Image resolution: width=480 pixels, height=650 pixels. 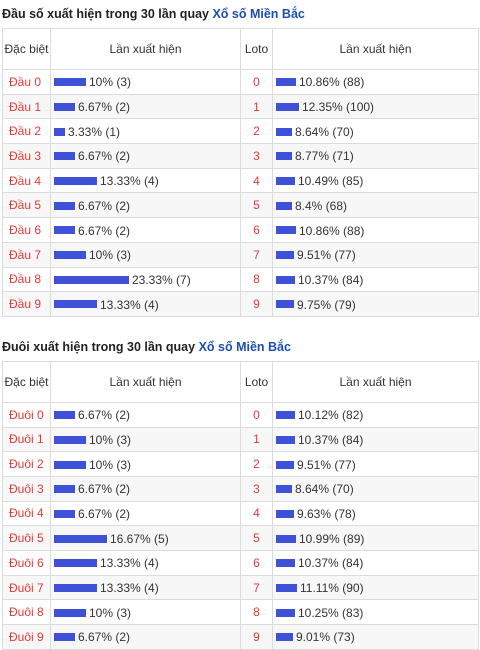 What do you see at coordinates (331, 415) in the screenshot?
I see `loto-frequency-value: 10.12% (82)` at bounding box center [331, 415].